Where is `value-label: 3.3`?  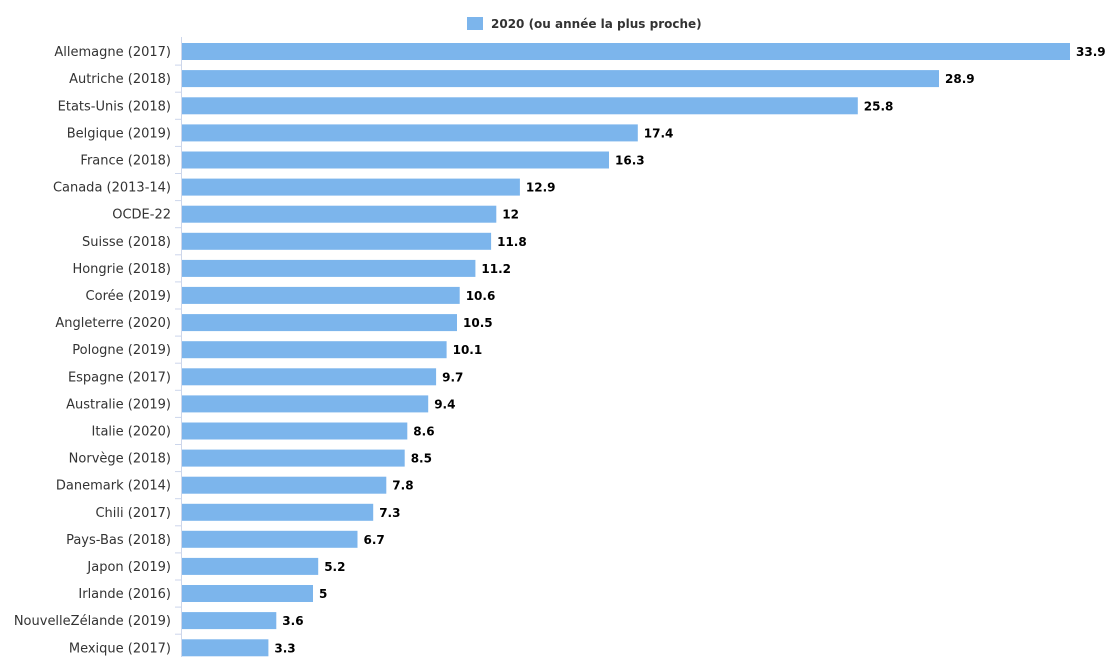 value-label: 3.3 is located at coordinates (284, 648).